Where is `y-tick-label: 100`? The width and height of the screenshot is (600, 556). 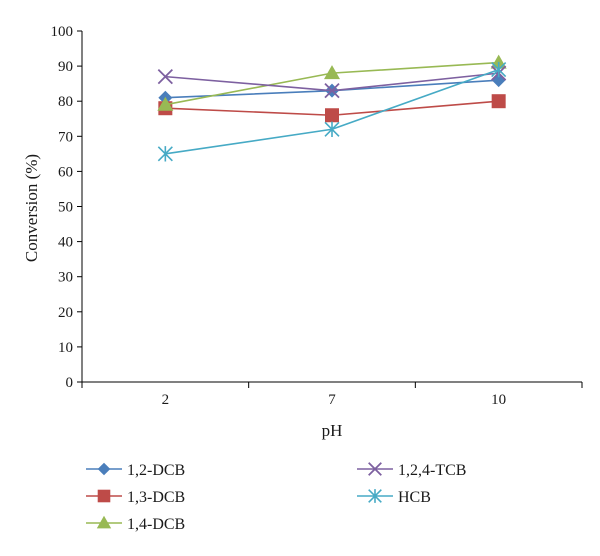 y-tick-label: 100 is located at coordinates (62, 32).